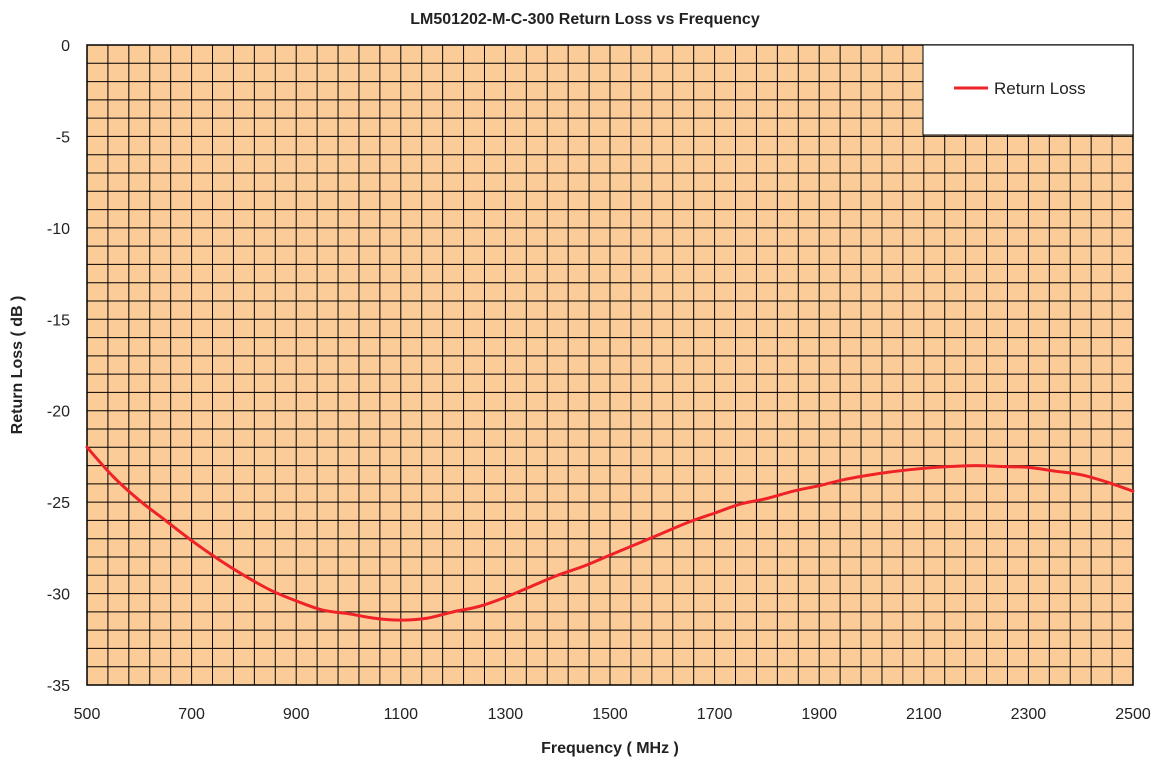 This screenshot has width=1162, height=761. What do you see at coordinates (63, 137) in the screenshot?
I see `y-tick-label: -5` at bounding box center [63, 137].